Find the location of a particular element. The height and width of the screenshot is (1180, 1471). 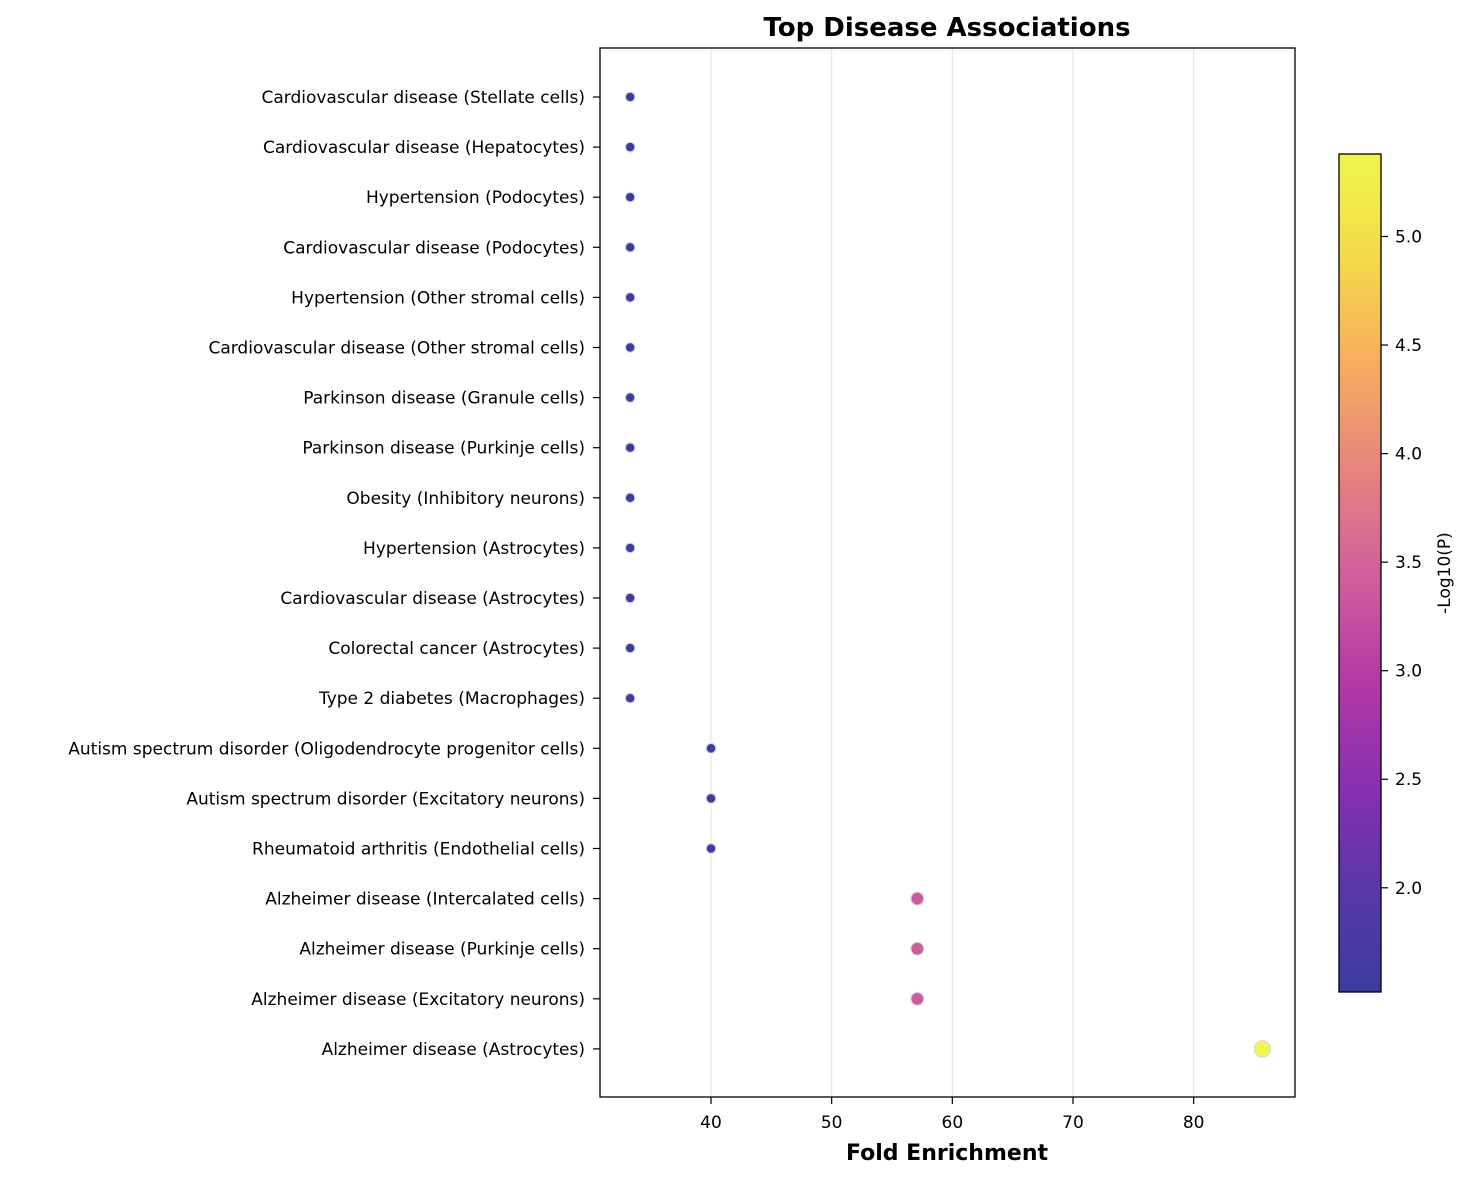

y-tick-label: Colorectal cancer (Astrocytes) is located at coordinates (456, 649).